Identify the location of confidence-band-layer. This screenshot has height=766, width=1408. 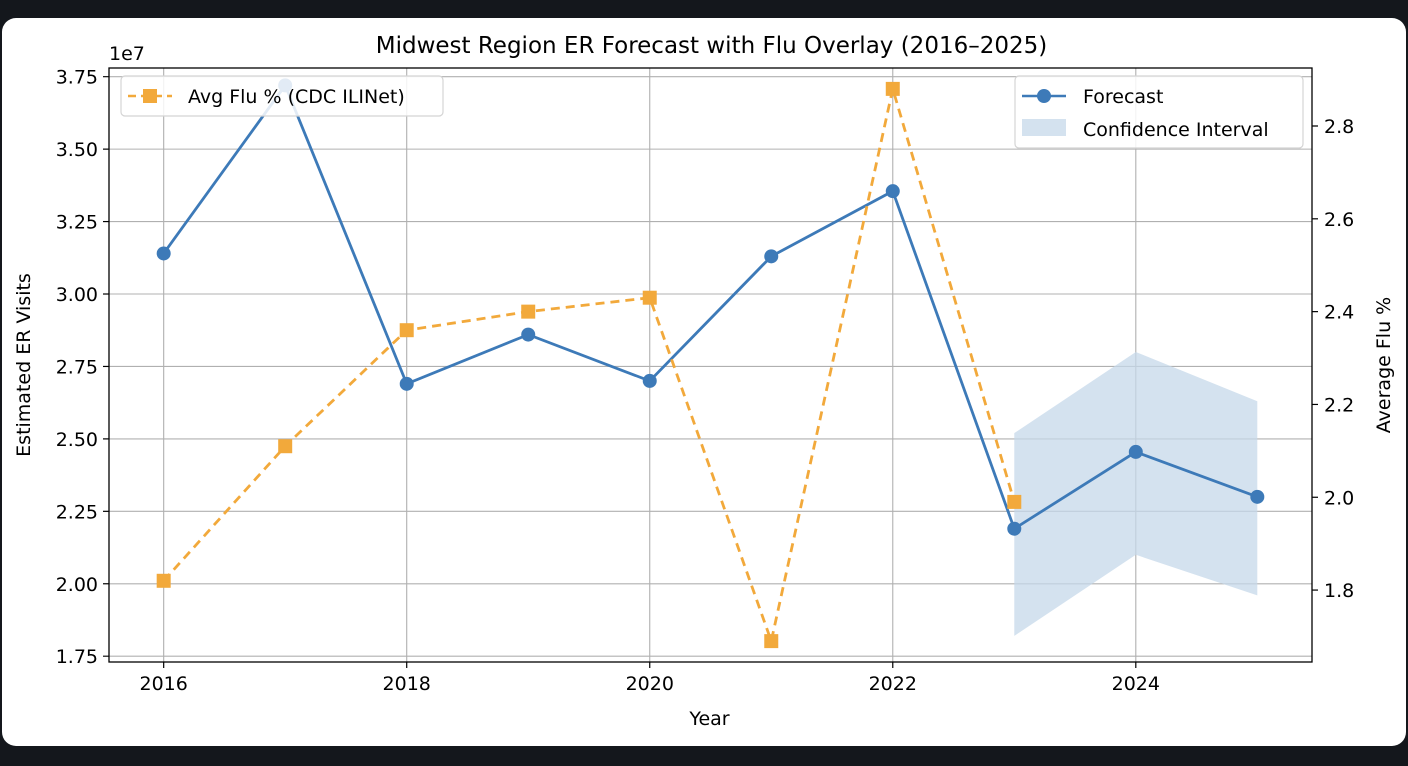
(1136, 493).